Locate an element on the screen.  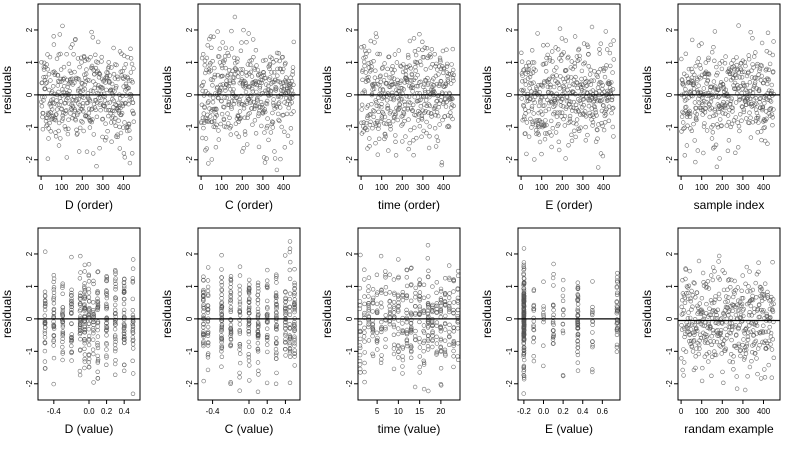
y-tick-label: -1 is located at coordinates (29, 351).